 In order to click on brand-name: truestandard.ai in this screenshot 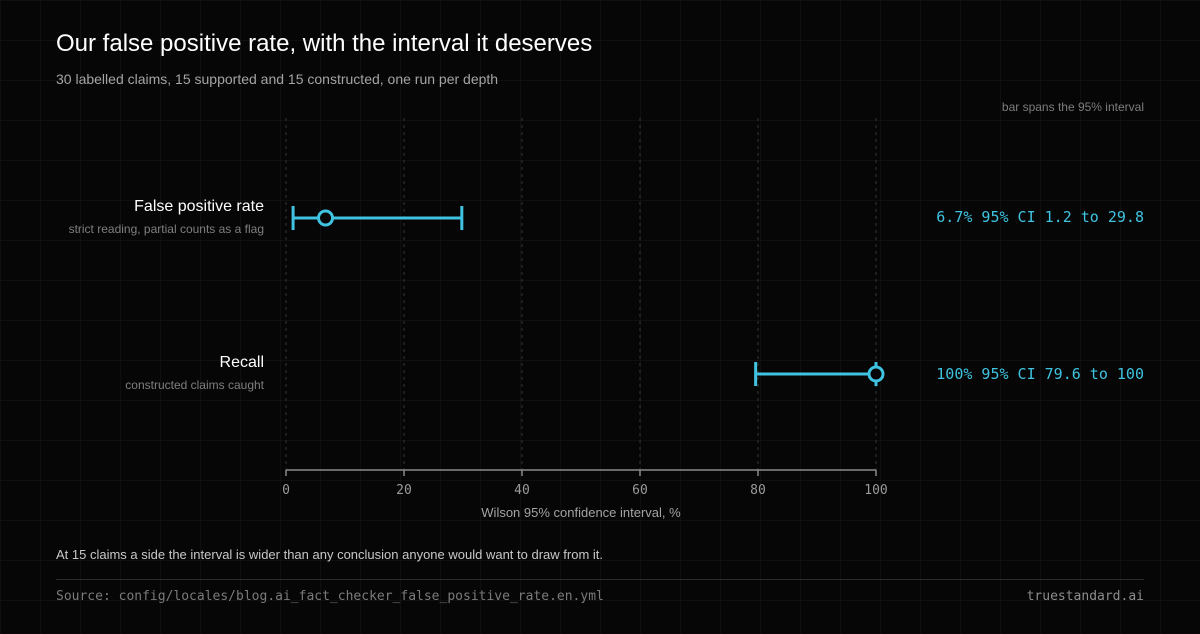, I will do `click(1085, 596)`.